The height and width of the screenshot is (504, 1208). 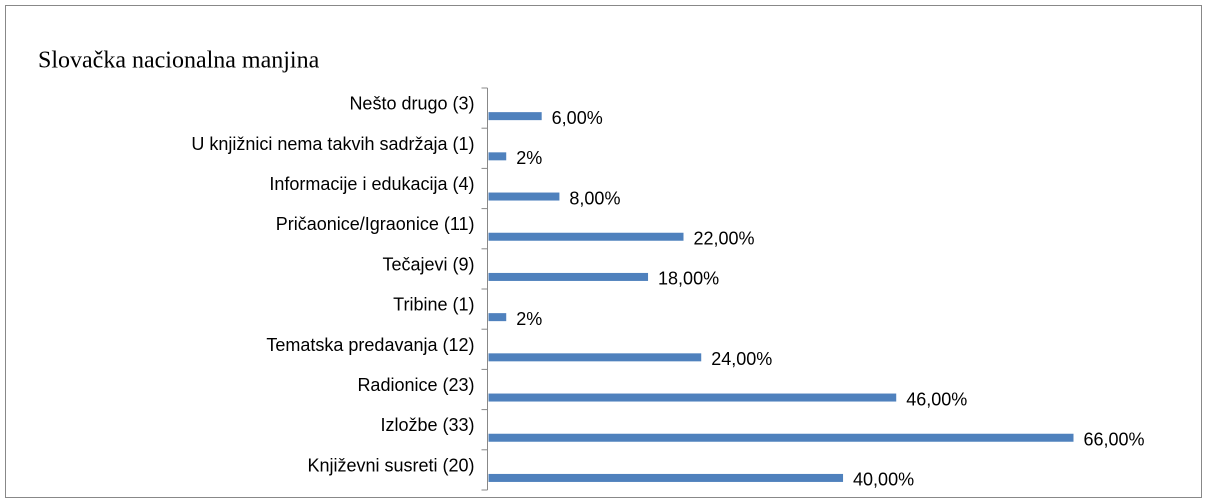 I want to click on y-tick-label: U knjižnici nema takvih sadržaja (1), so click(x=332, y=144).